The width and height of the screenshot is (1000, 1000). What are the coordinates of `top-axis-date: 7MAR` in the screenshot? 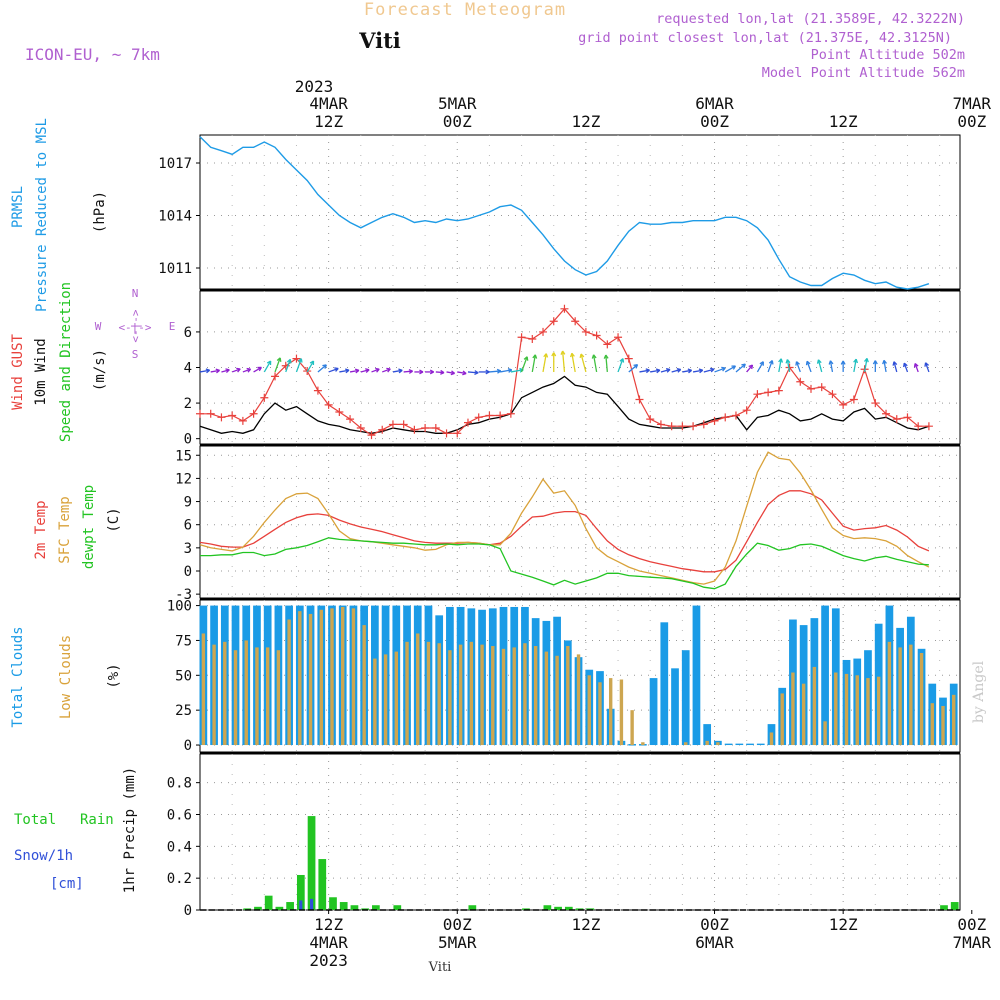 It's located at (972, 103).